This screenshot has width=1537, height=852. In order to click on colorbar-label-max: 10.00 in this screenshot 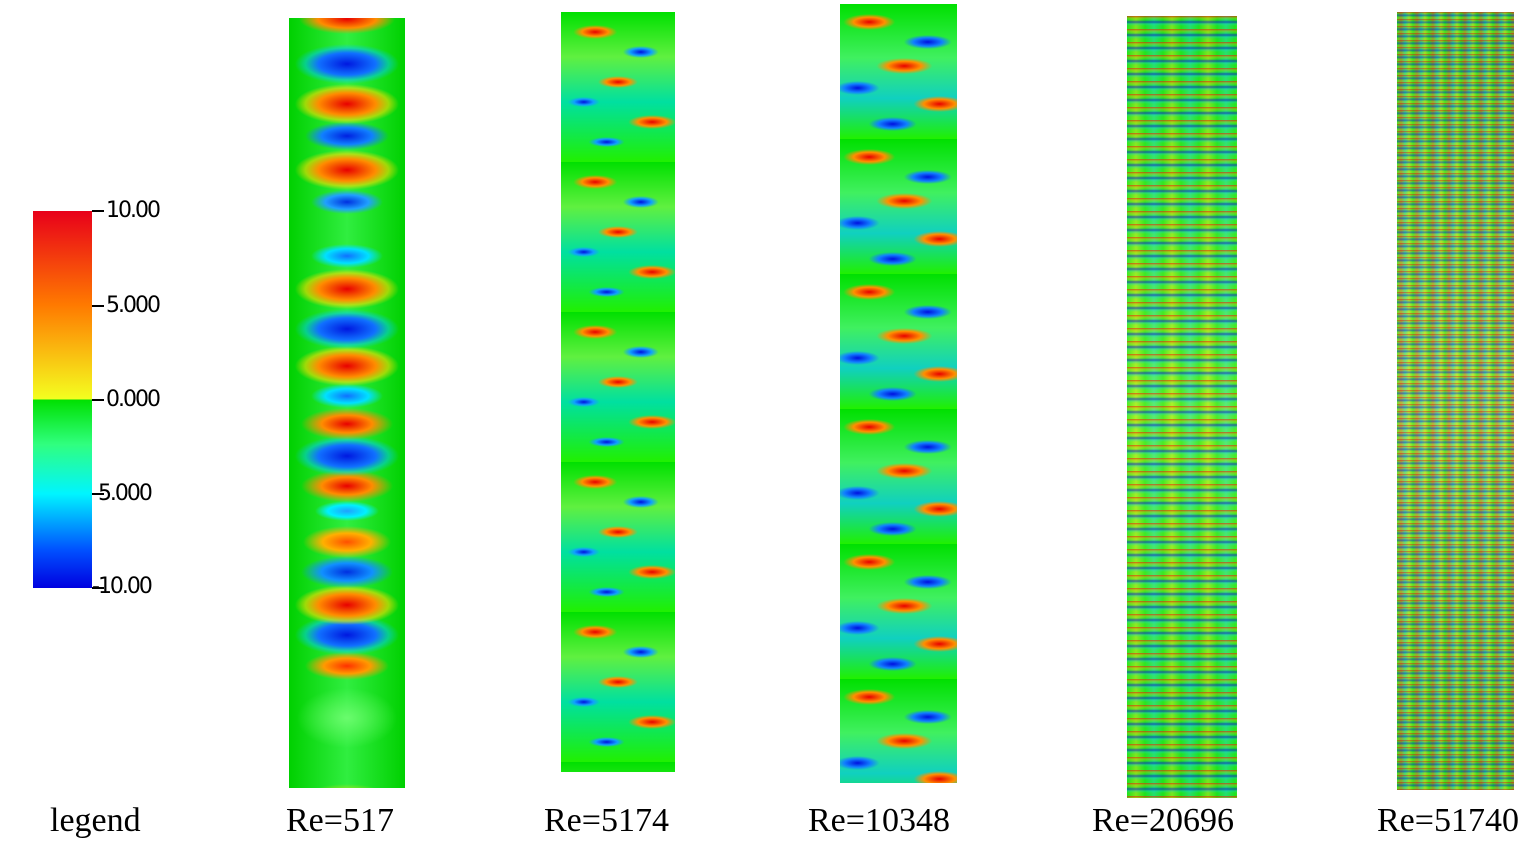, I will do `click(133, 210)`.